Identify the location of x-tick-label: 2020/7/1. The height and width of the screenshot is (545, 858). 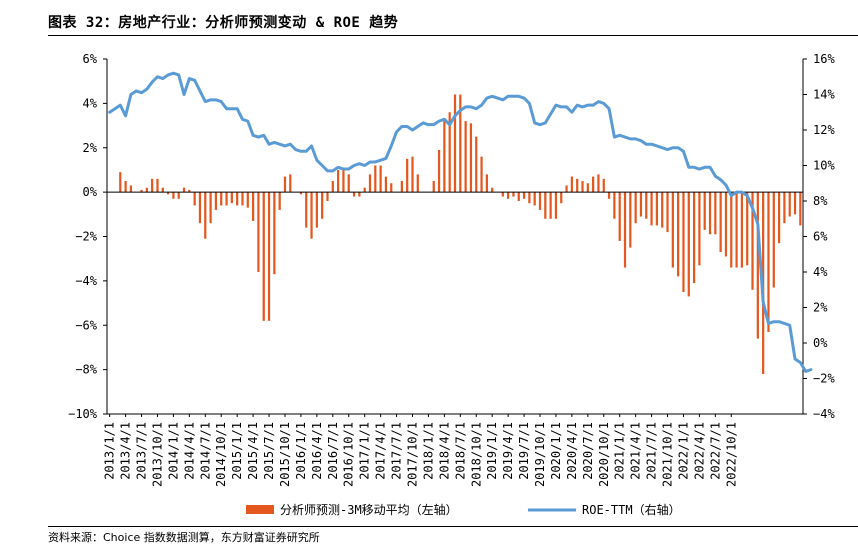
(588, 451).